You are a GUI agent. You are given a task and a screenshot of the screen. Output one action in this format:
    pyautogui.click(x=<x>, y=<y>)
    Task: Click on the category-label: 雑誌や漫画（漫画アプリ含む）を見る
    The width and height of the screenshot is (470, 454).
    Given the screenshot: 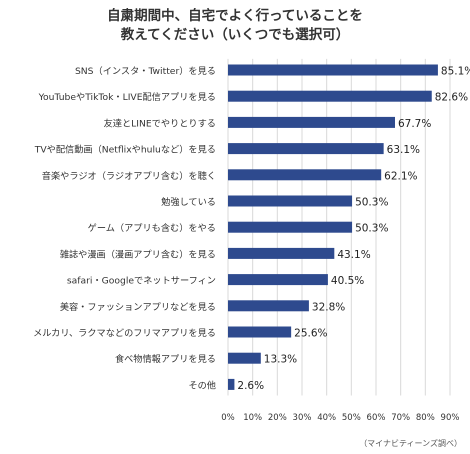 What is the action you would take?
    pyautogui.click(x=138, y=254)
    